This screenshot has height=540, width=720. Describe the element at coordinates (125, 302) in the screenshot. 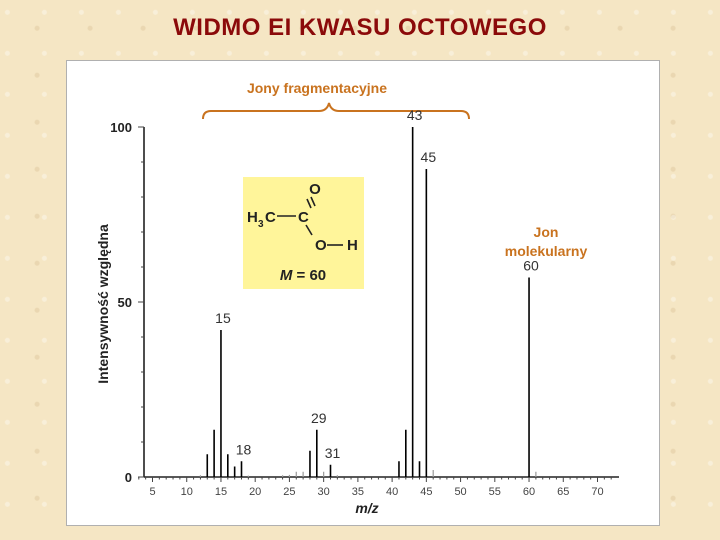

I see `y-tick-label: 50` at that location.